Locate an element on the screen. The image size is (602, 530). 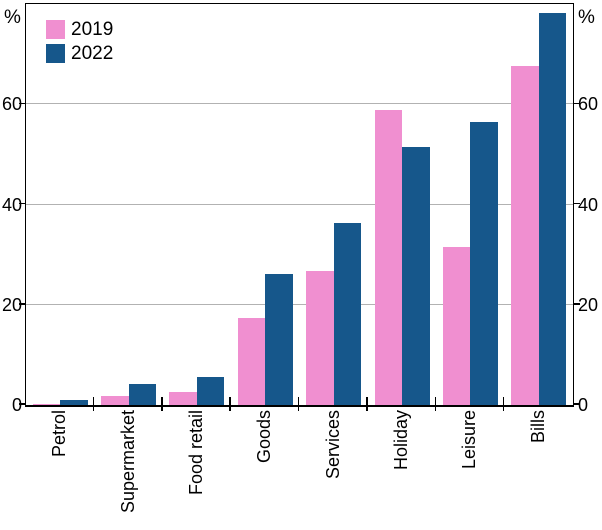
bar-2019-bills is located at coordinates (525, 235).